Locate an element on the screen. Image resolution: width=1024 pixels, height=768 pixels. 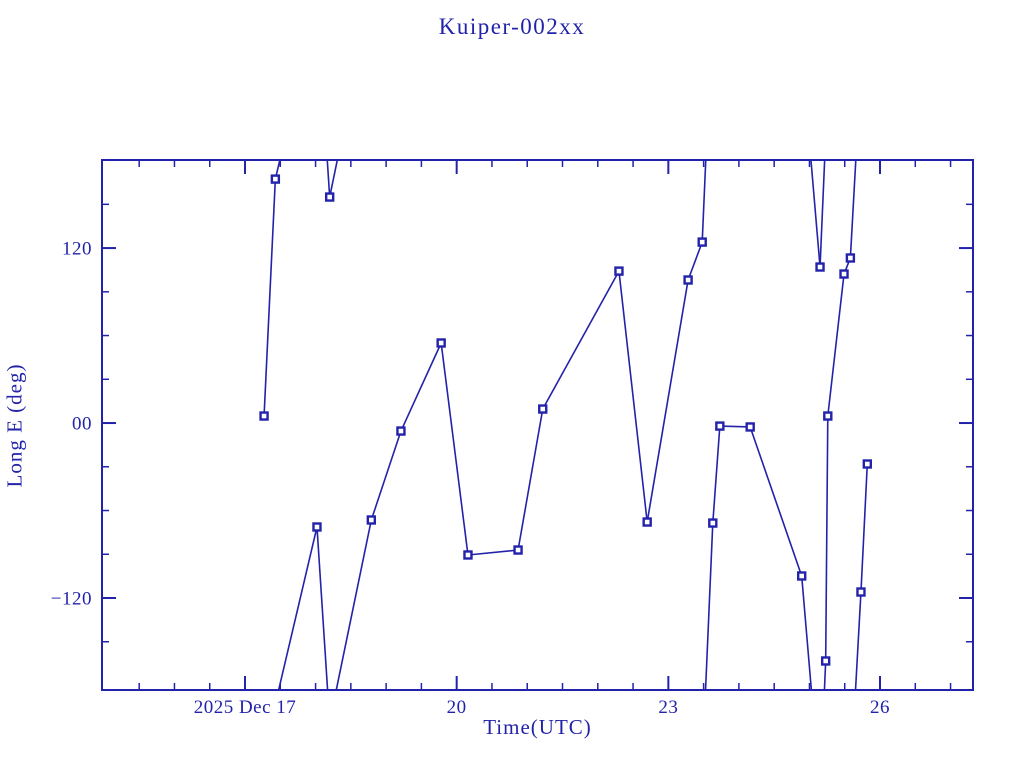
x-tick-label: 26 is located at coordinates (880, 707).